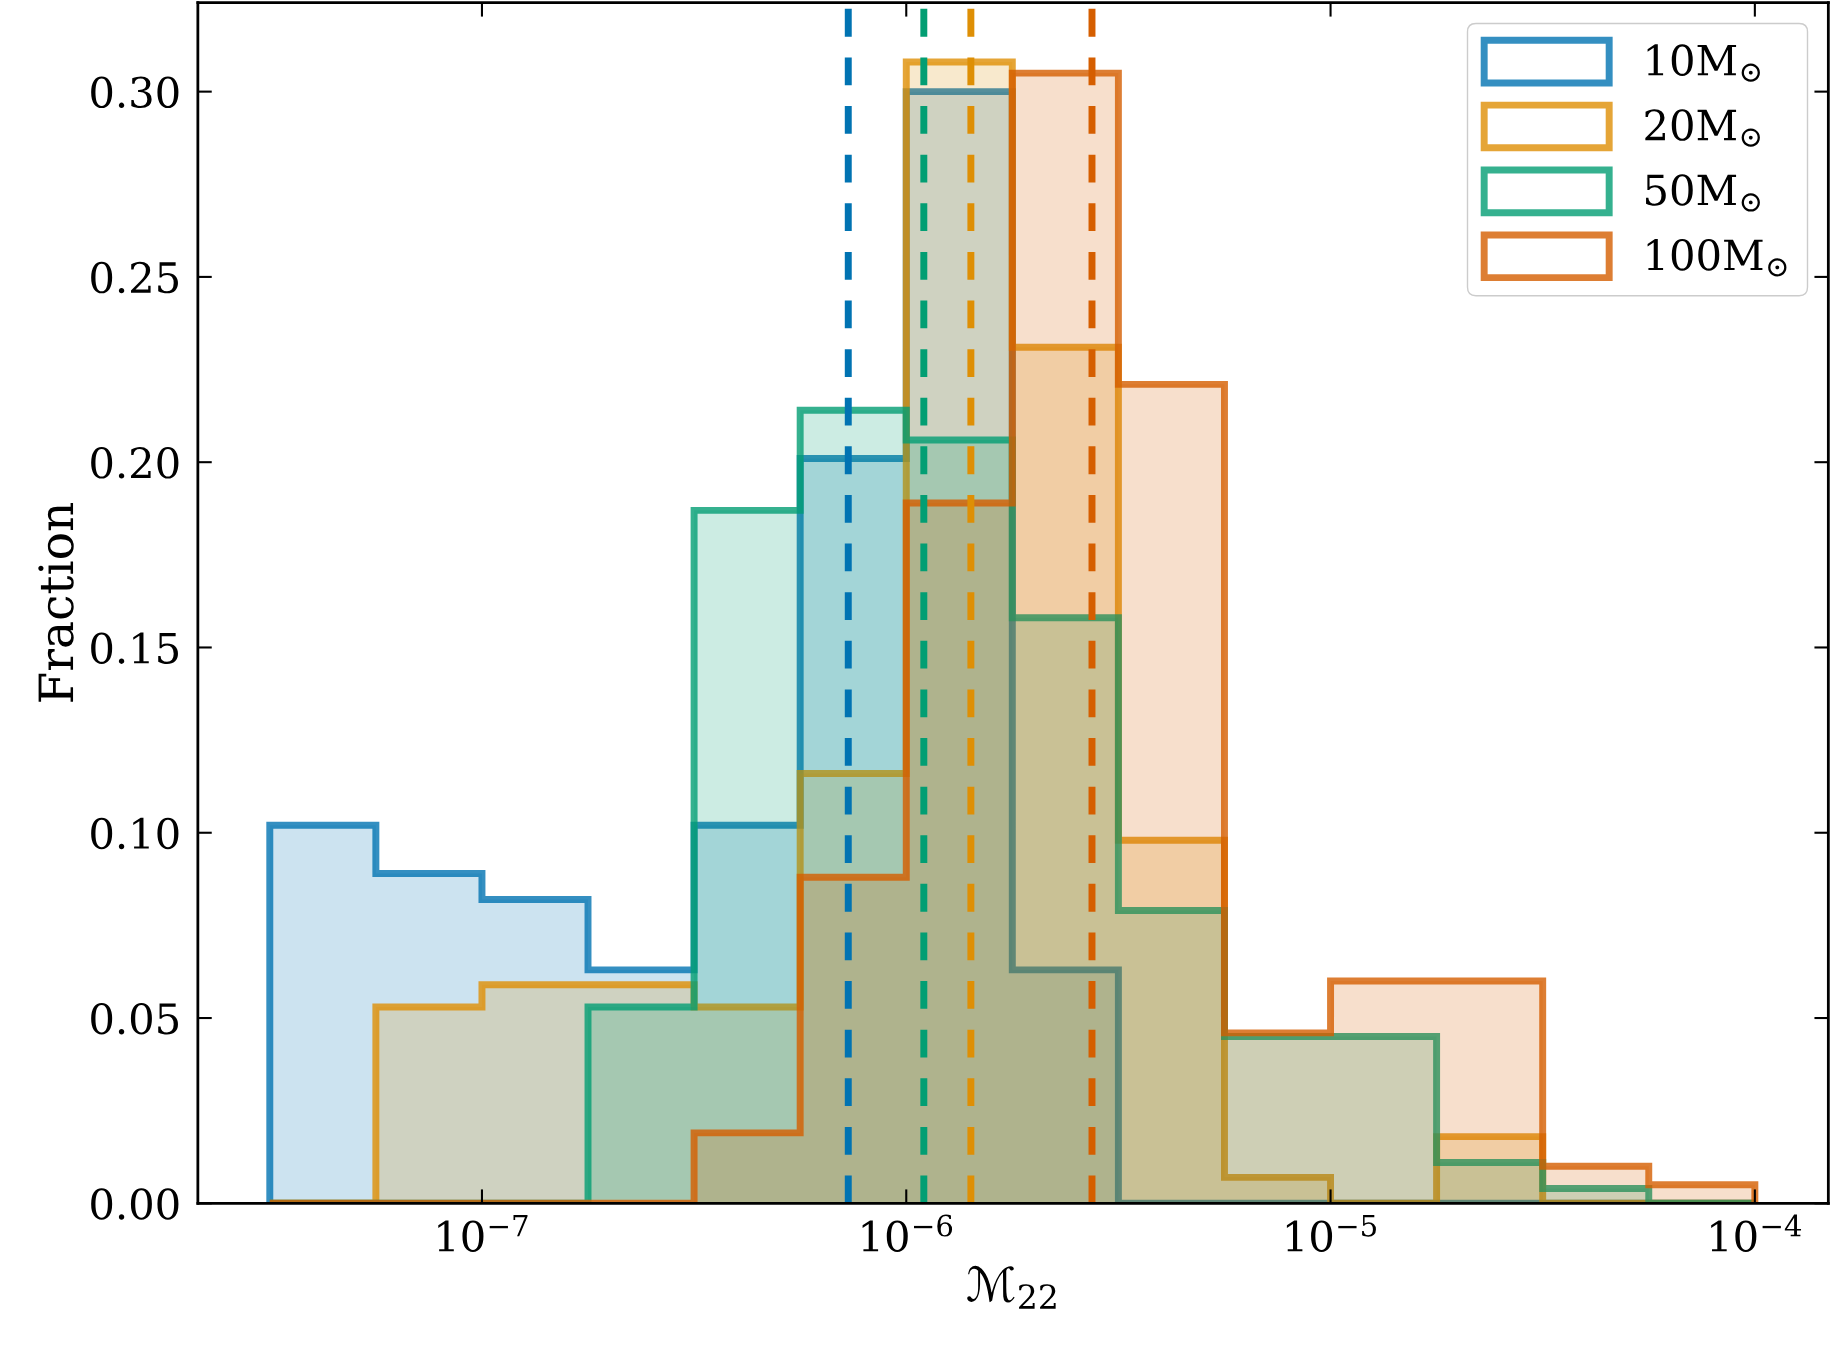  What do you see at coordinates (134, 648) in the screenshot?
I see `y-tick-label: 0.15` at bounding box center [134, 648].